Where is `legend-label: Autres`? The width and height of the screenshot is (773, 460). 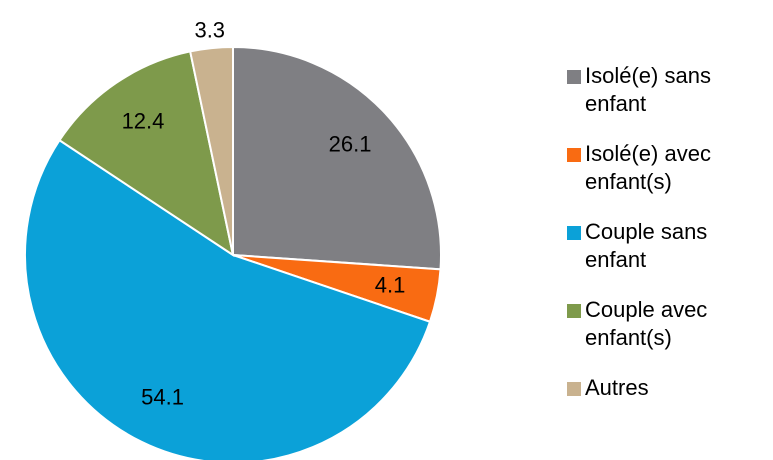
legend-label: Autres is located at coordinates (617, 387).